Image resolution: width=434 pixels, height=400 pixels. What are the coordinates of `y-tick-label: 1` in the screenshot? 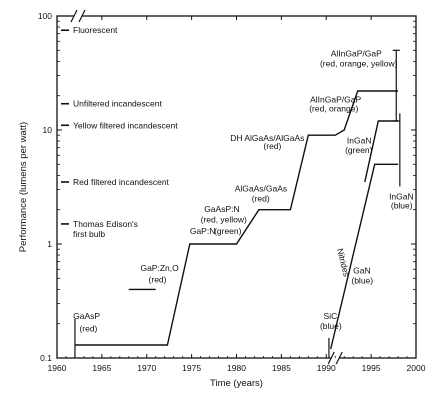 It's located at (49, 244).